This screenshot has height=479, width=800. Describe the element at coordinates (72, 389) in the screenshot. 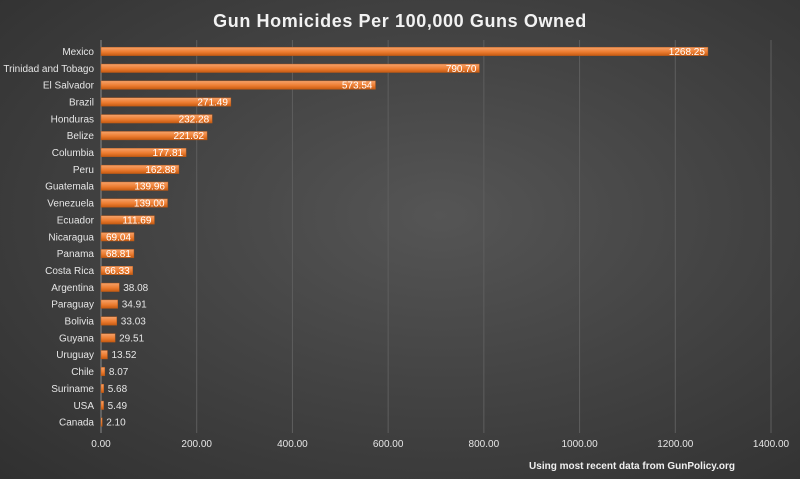

I see `category-label: Suriname` at that location.